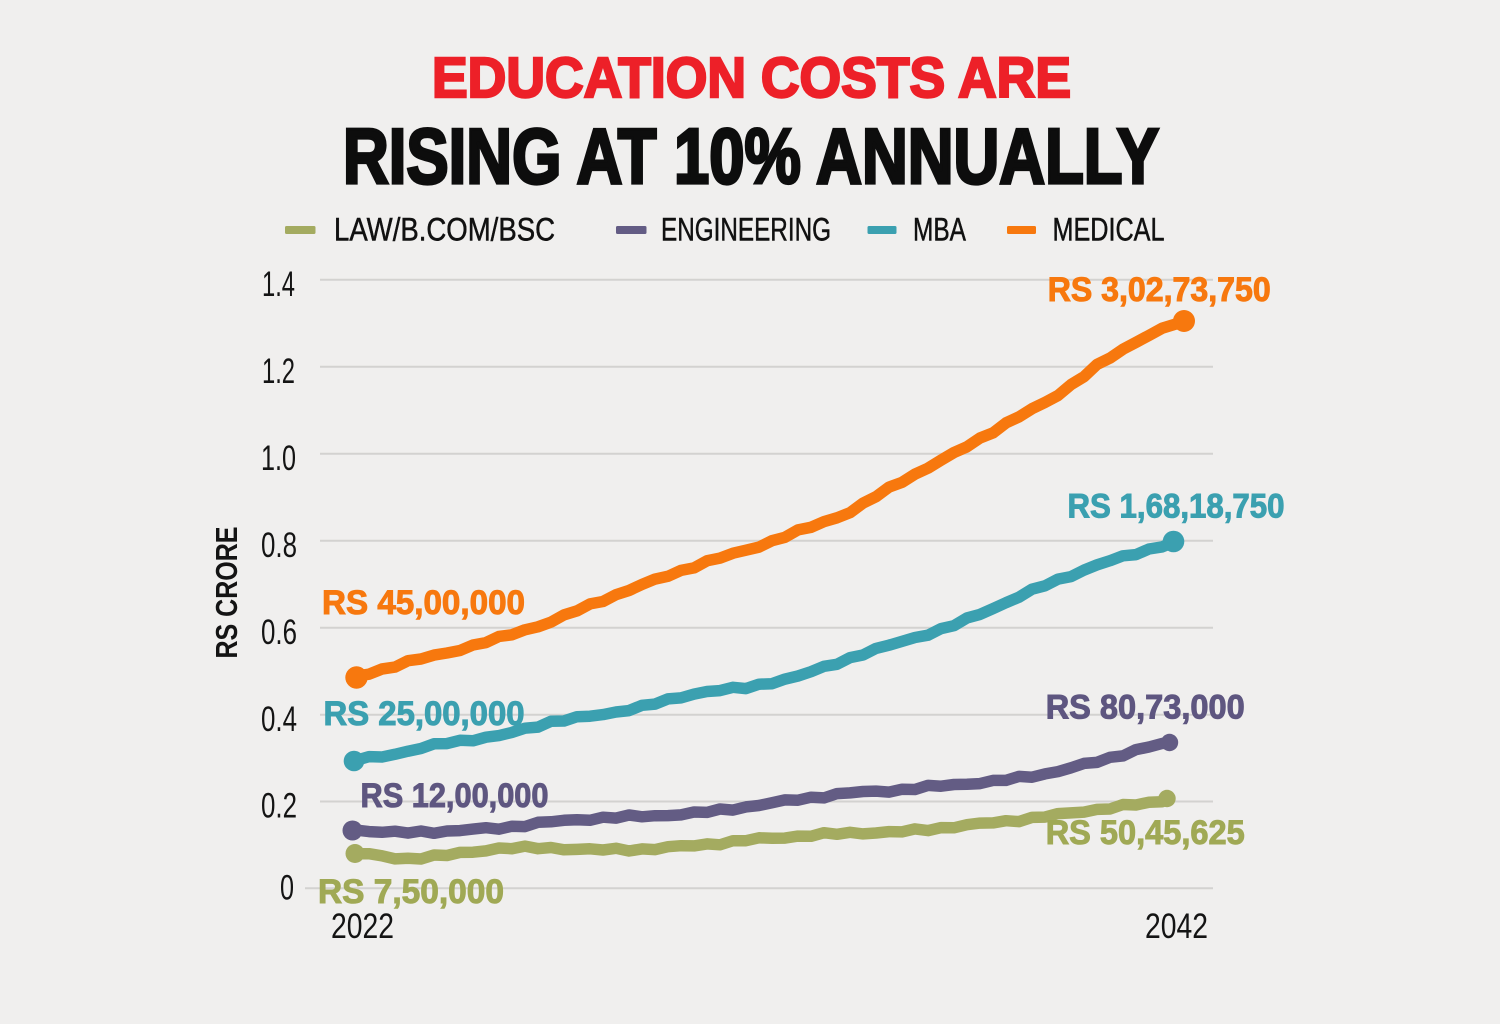 This screenshot has width=1500, height=1024. What do you see at coordinates (278, 458) in the screenshot?
I see `svg-text: 1.0` at bounding box center [278, 458].